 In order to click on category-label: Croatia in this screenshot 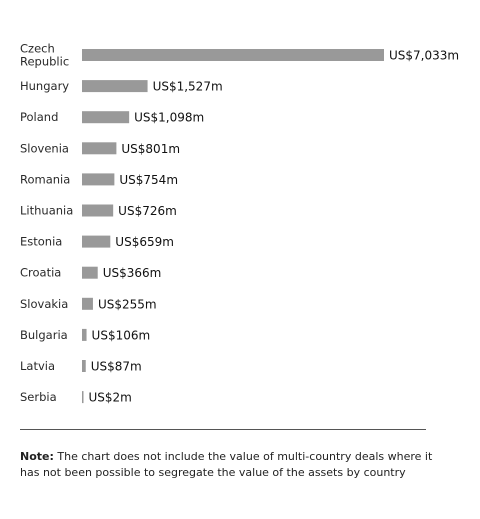, I will do `click(40, 273)`.